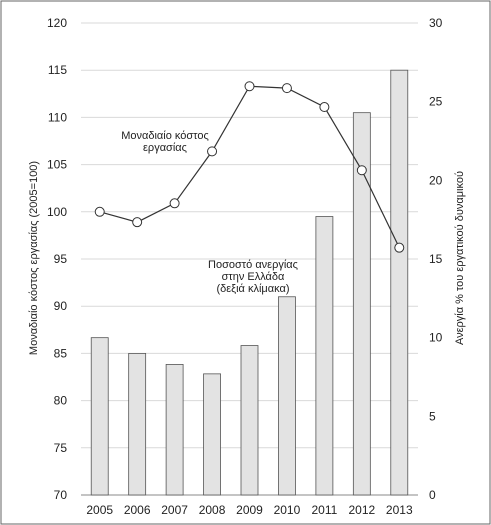  I want to click on annotation-line: (δεξιά κλίμακα), so click(252, 289).